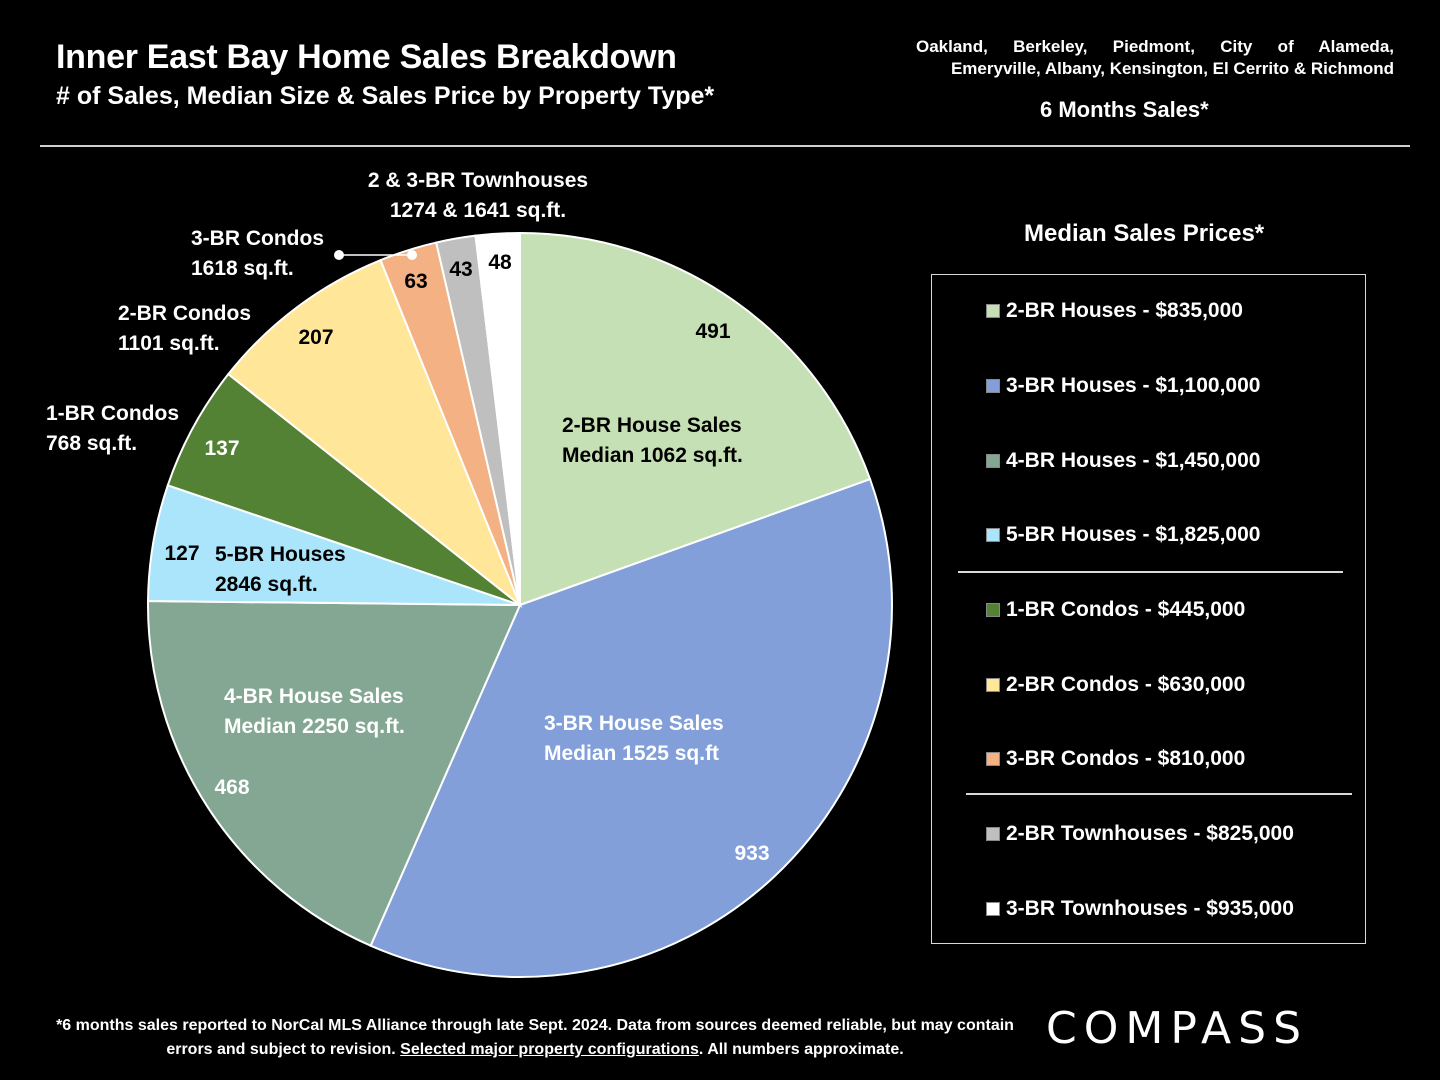 This screenshot has height=1080, width=1440. Describe the element at coordinates (242, 268) in the screenshot. I see `category-label-3-br-condos-line-2: 1618 sq.ft.` at that location.